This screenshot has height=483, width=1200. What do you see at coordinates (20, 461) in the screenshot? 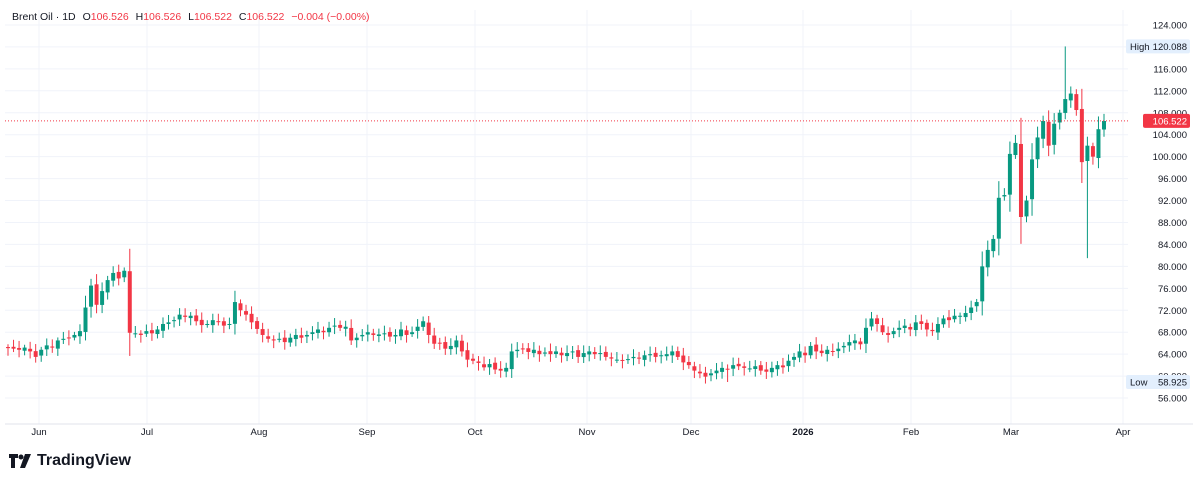
I see `tradingview-logo-icon` at bounding box center [20, 461].